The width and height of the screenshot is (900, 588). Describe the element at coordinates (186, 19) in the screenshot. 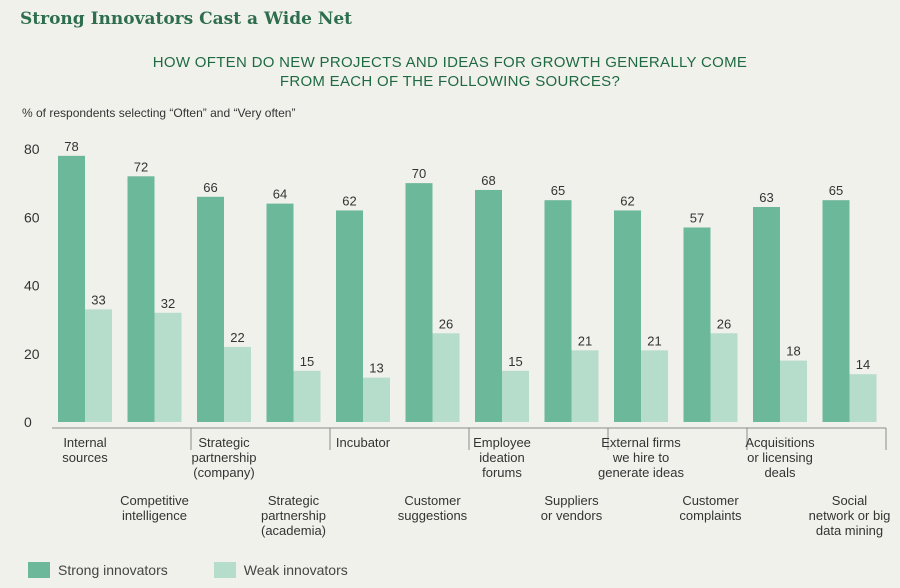

I see `header-title: Strong Innovators Cast a Wide Net` at that location.